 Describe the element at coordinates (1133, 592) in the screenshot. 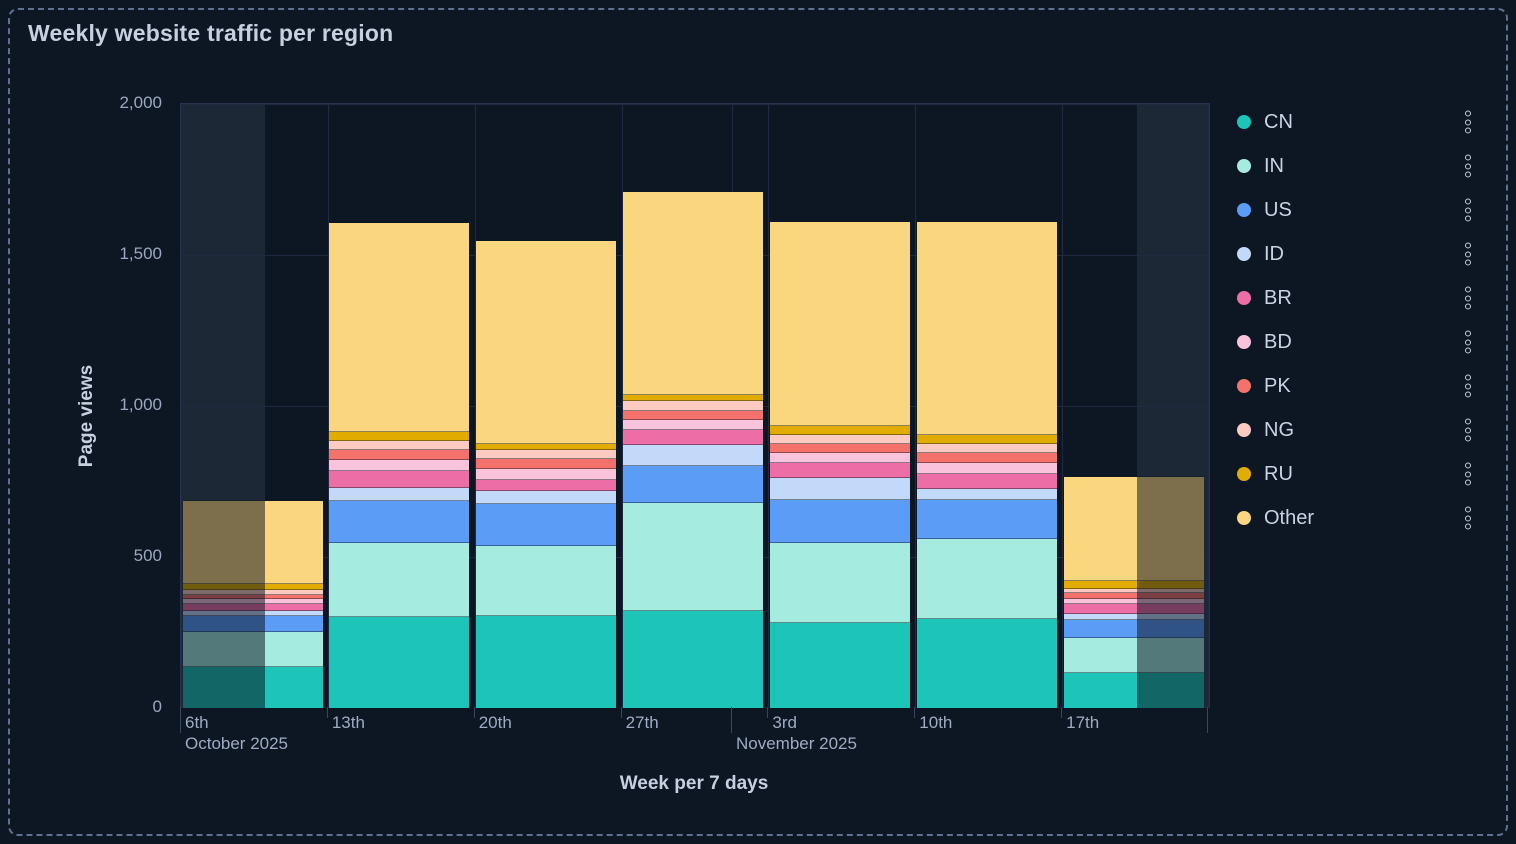

I see `stacked-bar-17th` at that location.